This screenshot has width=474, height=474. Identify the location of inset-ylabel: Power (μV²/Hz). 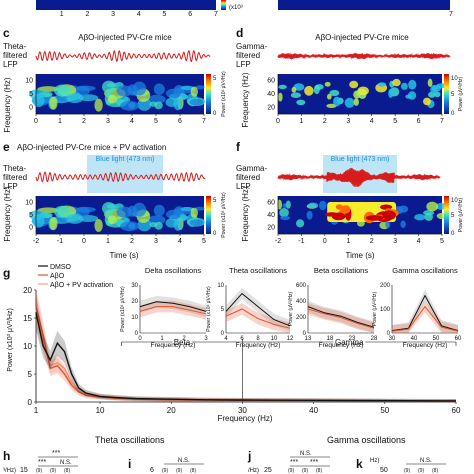
(291, 309).